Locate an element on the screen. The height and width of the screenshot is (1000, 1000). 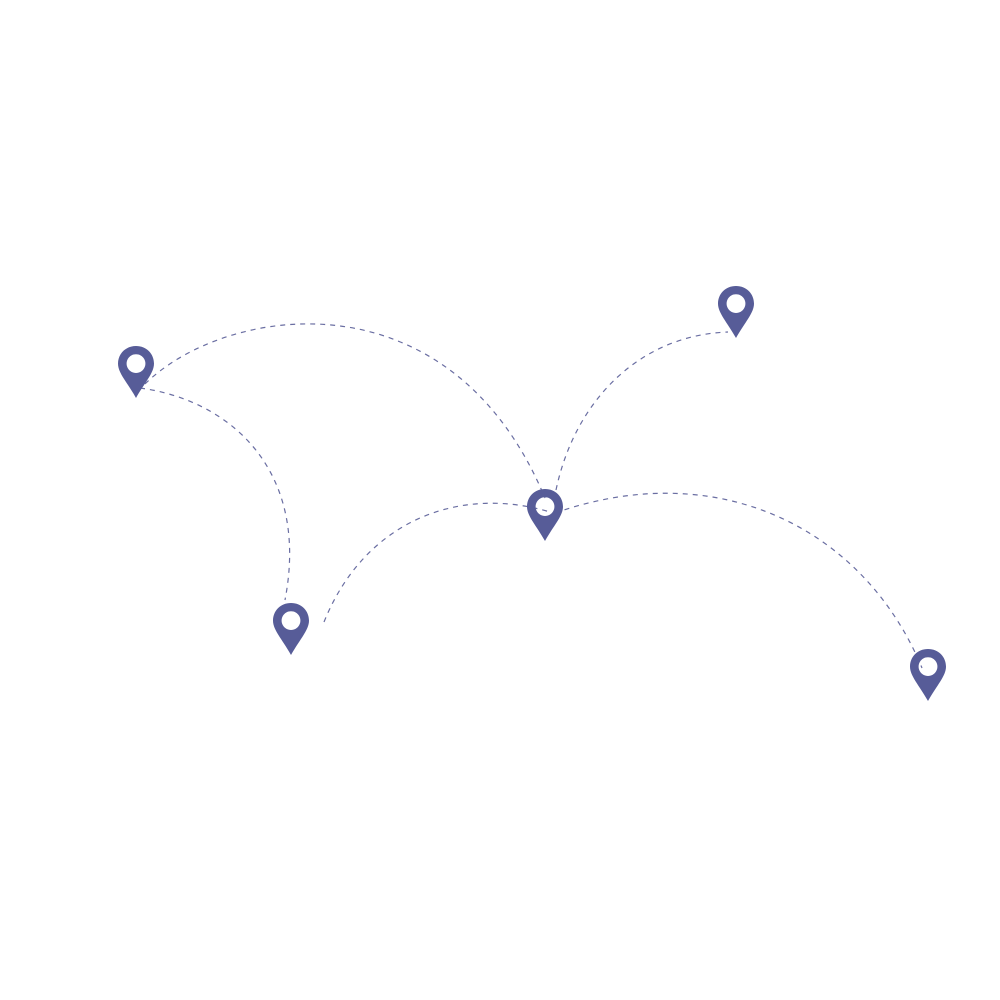
location-pin-e is located at coordinates (928, 675).